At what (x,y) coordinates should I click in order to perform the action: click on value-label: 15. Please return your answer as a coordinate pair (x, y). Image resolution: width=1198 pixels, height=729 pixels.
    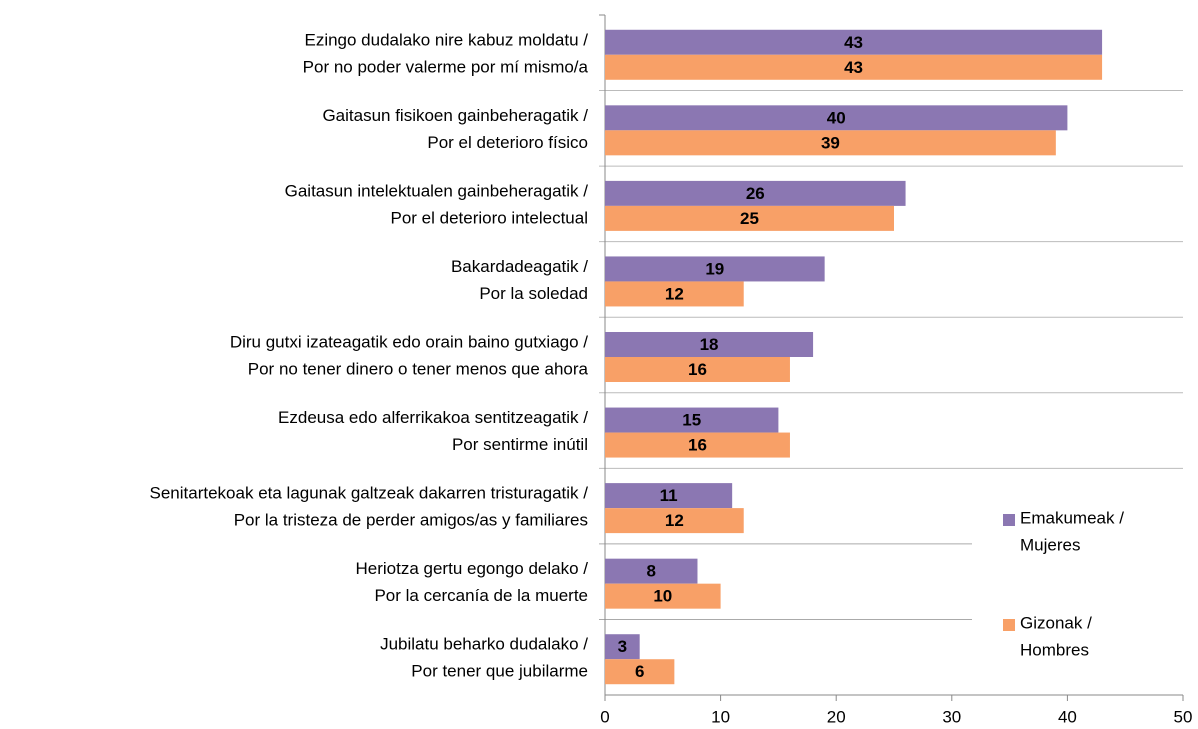
    Looking at the image, I should click on (691, 420).